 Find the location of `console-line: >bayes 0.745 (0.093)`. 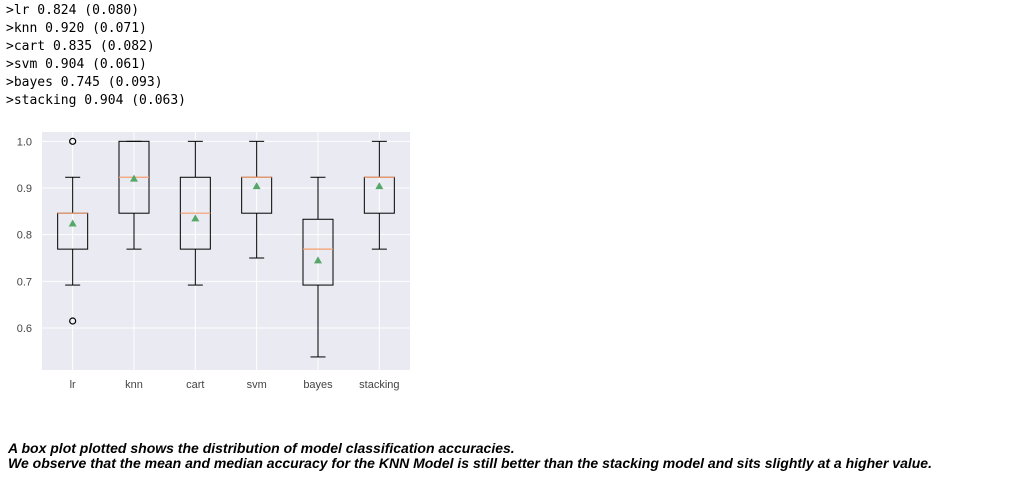

console-line: >bayes 0.745 (0.093) is located at coordinates (84, 82).